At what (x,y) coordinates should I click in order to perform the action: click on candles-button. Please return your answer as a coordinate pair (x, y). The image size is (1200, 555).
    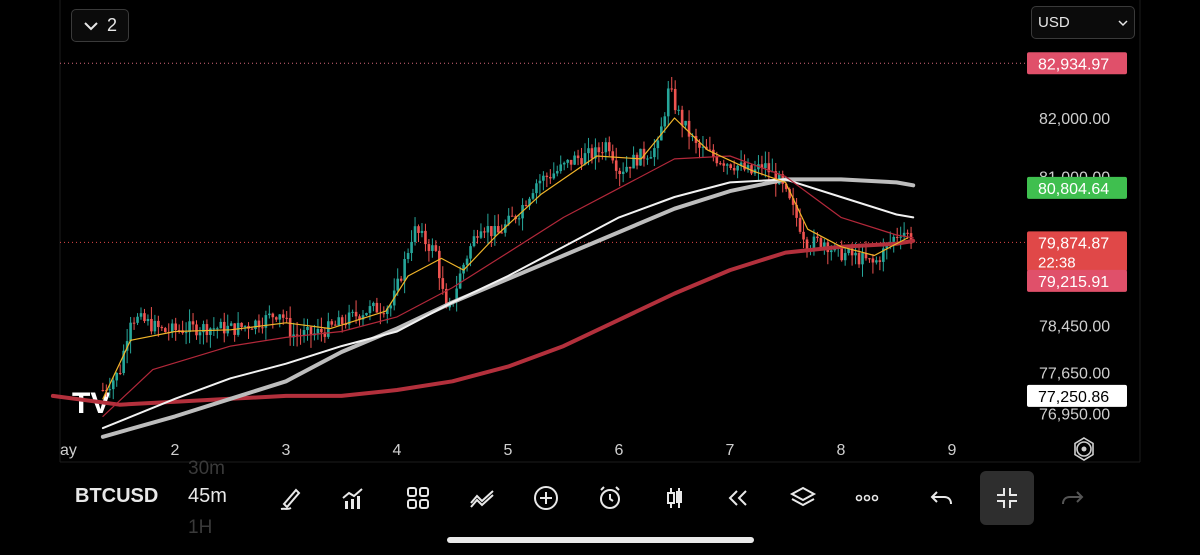
    Looking at the image, I should click on (675, 498).